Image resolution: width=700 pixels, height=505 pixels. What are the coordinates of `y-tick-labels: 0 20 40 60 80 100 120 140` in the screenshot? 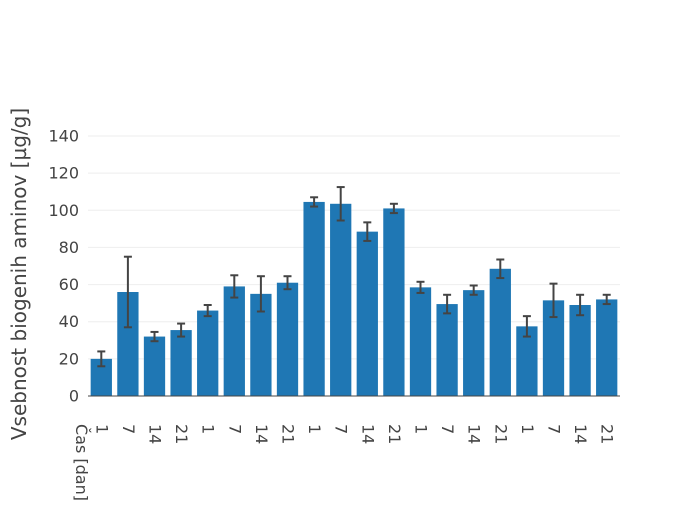 It's located at (63, 266).